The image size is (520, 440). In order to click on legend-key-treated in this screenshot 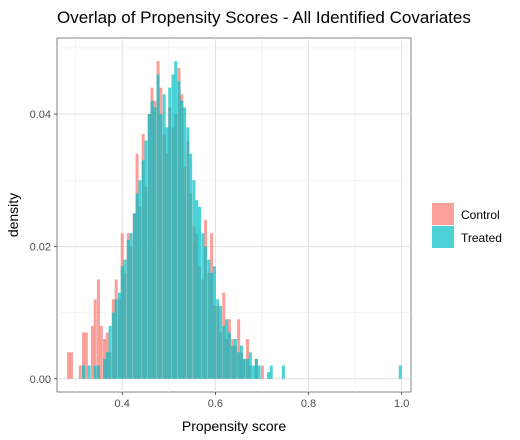, I will do `click(443, 237)`.